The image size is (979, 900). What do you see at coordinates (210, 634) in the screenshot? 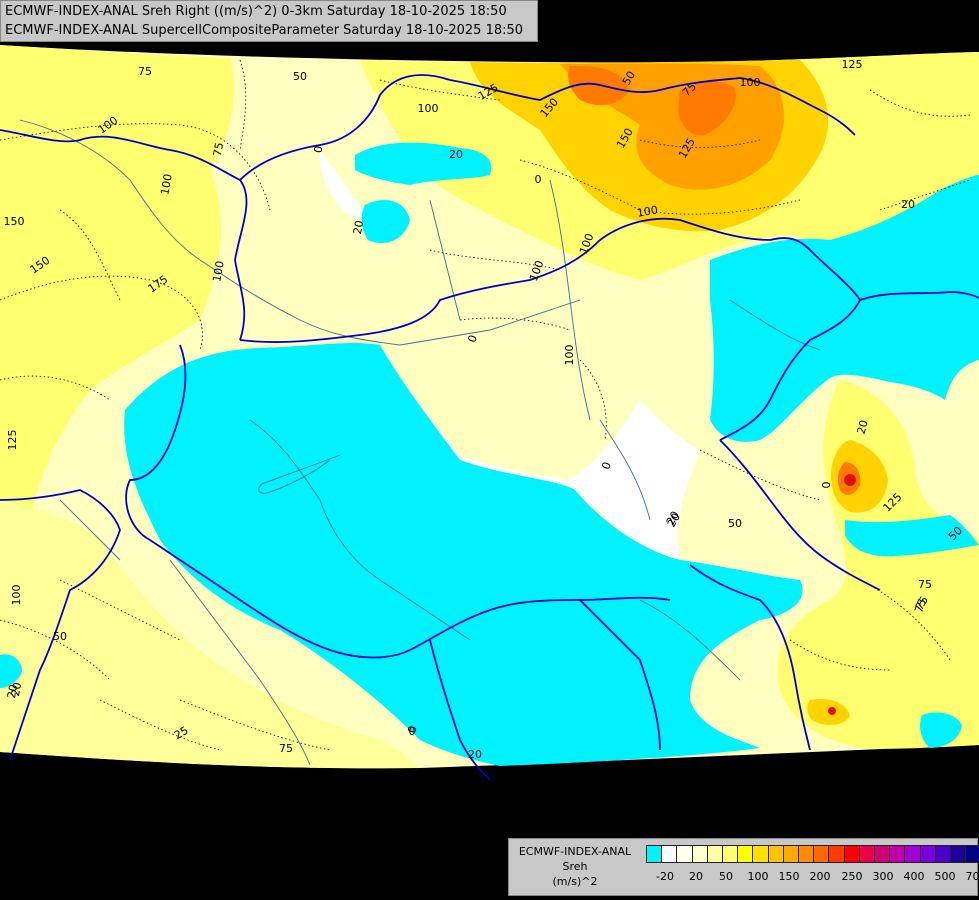
I see `field-yellow-southwest` at bounding box center [210, 634].